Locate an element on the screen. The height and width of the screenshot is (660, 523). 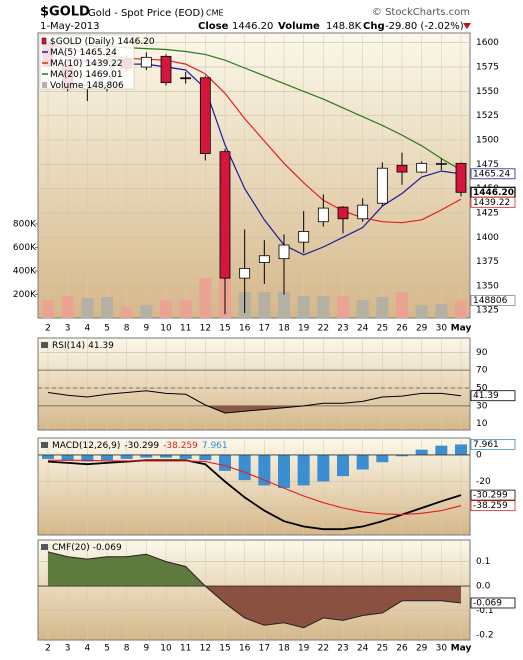
x-tick-label: 25 is located at coordinates (382, 329).